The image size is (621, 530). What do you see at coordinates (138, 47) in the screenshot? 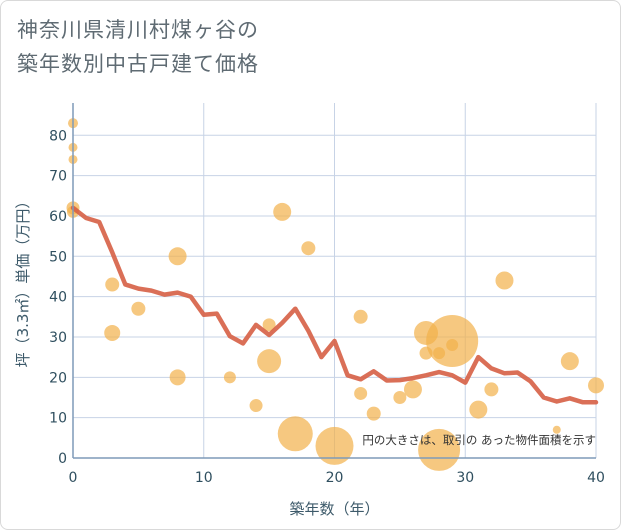
I see `chart-title: 神奈川県清川村煤ヶ谷の 築年数別中古戸建て価格` at bounding box center [138, 47].